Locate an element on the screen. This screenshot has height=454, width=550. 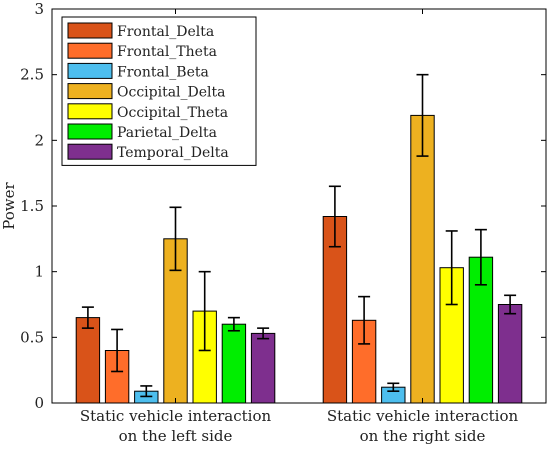
legend-item: Occipital_Delta is located at coordinates (146, 92).